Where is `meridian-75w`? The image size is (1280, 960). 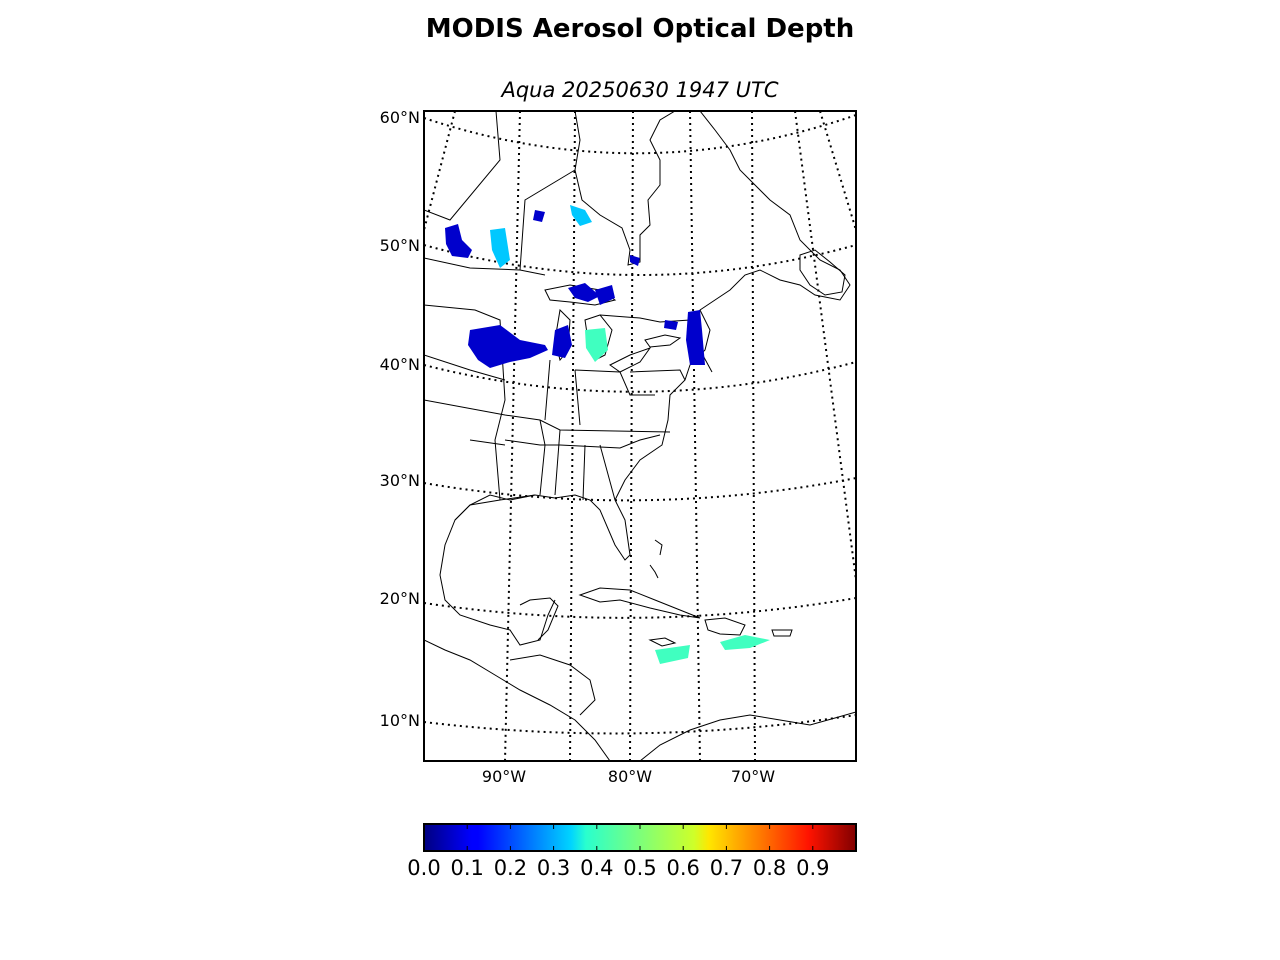
meridian-75w is located at coordinates (695, 436).